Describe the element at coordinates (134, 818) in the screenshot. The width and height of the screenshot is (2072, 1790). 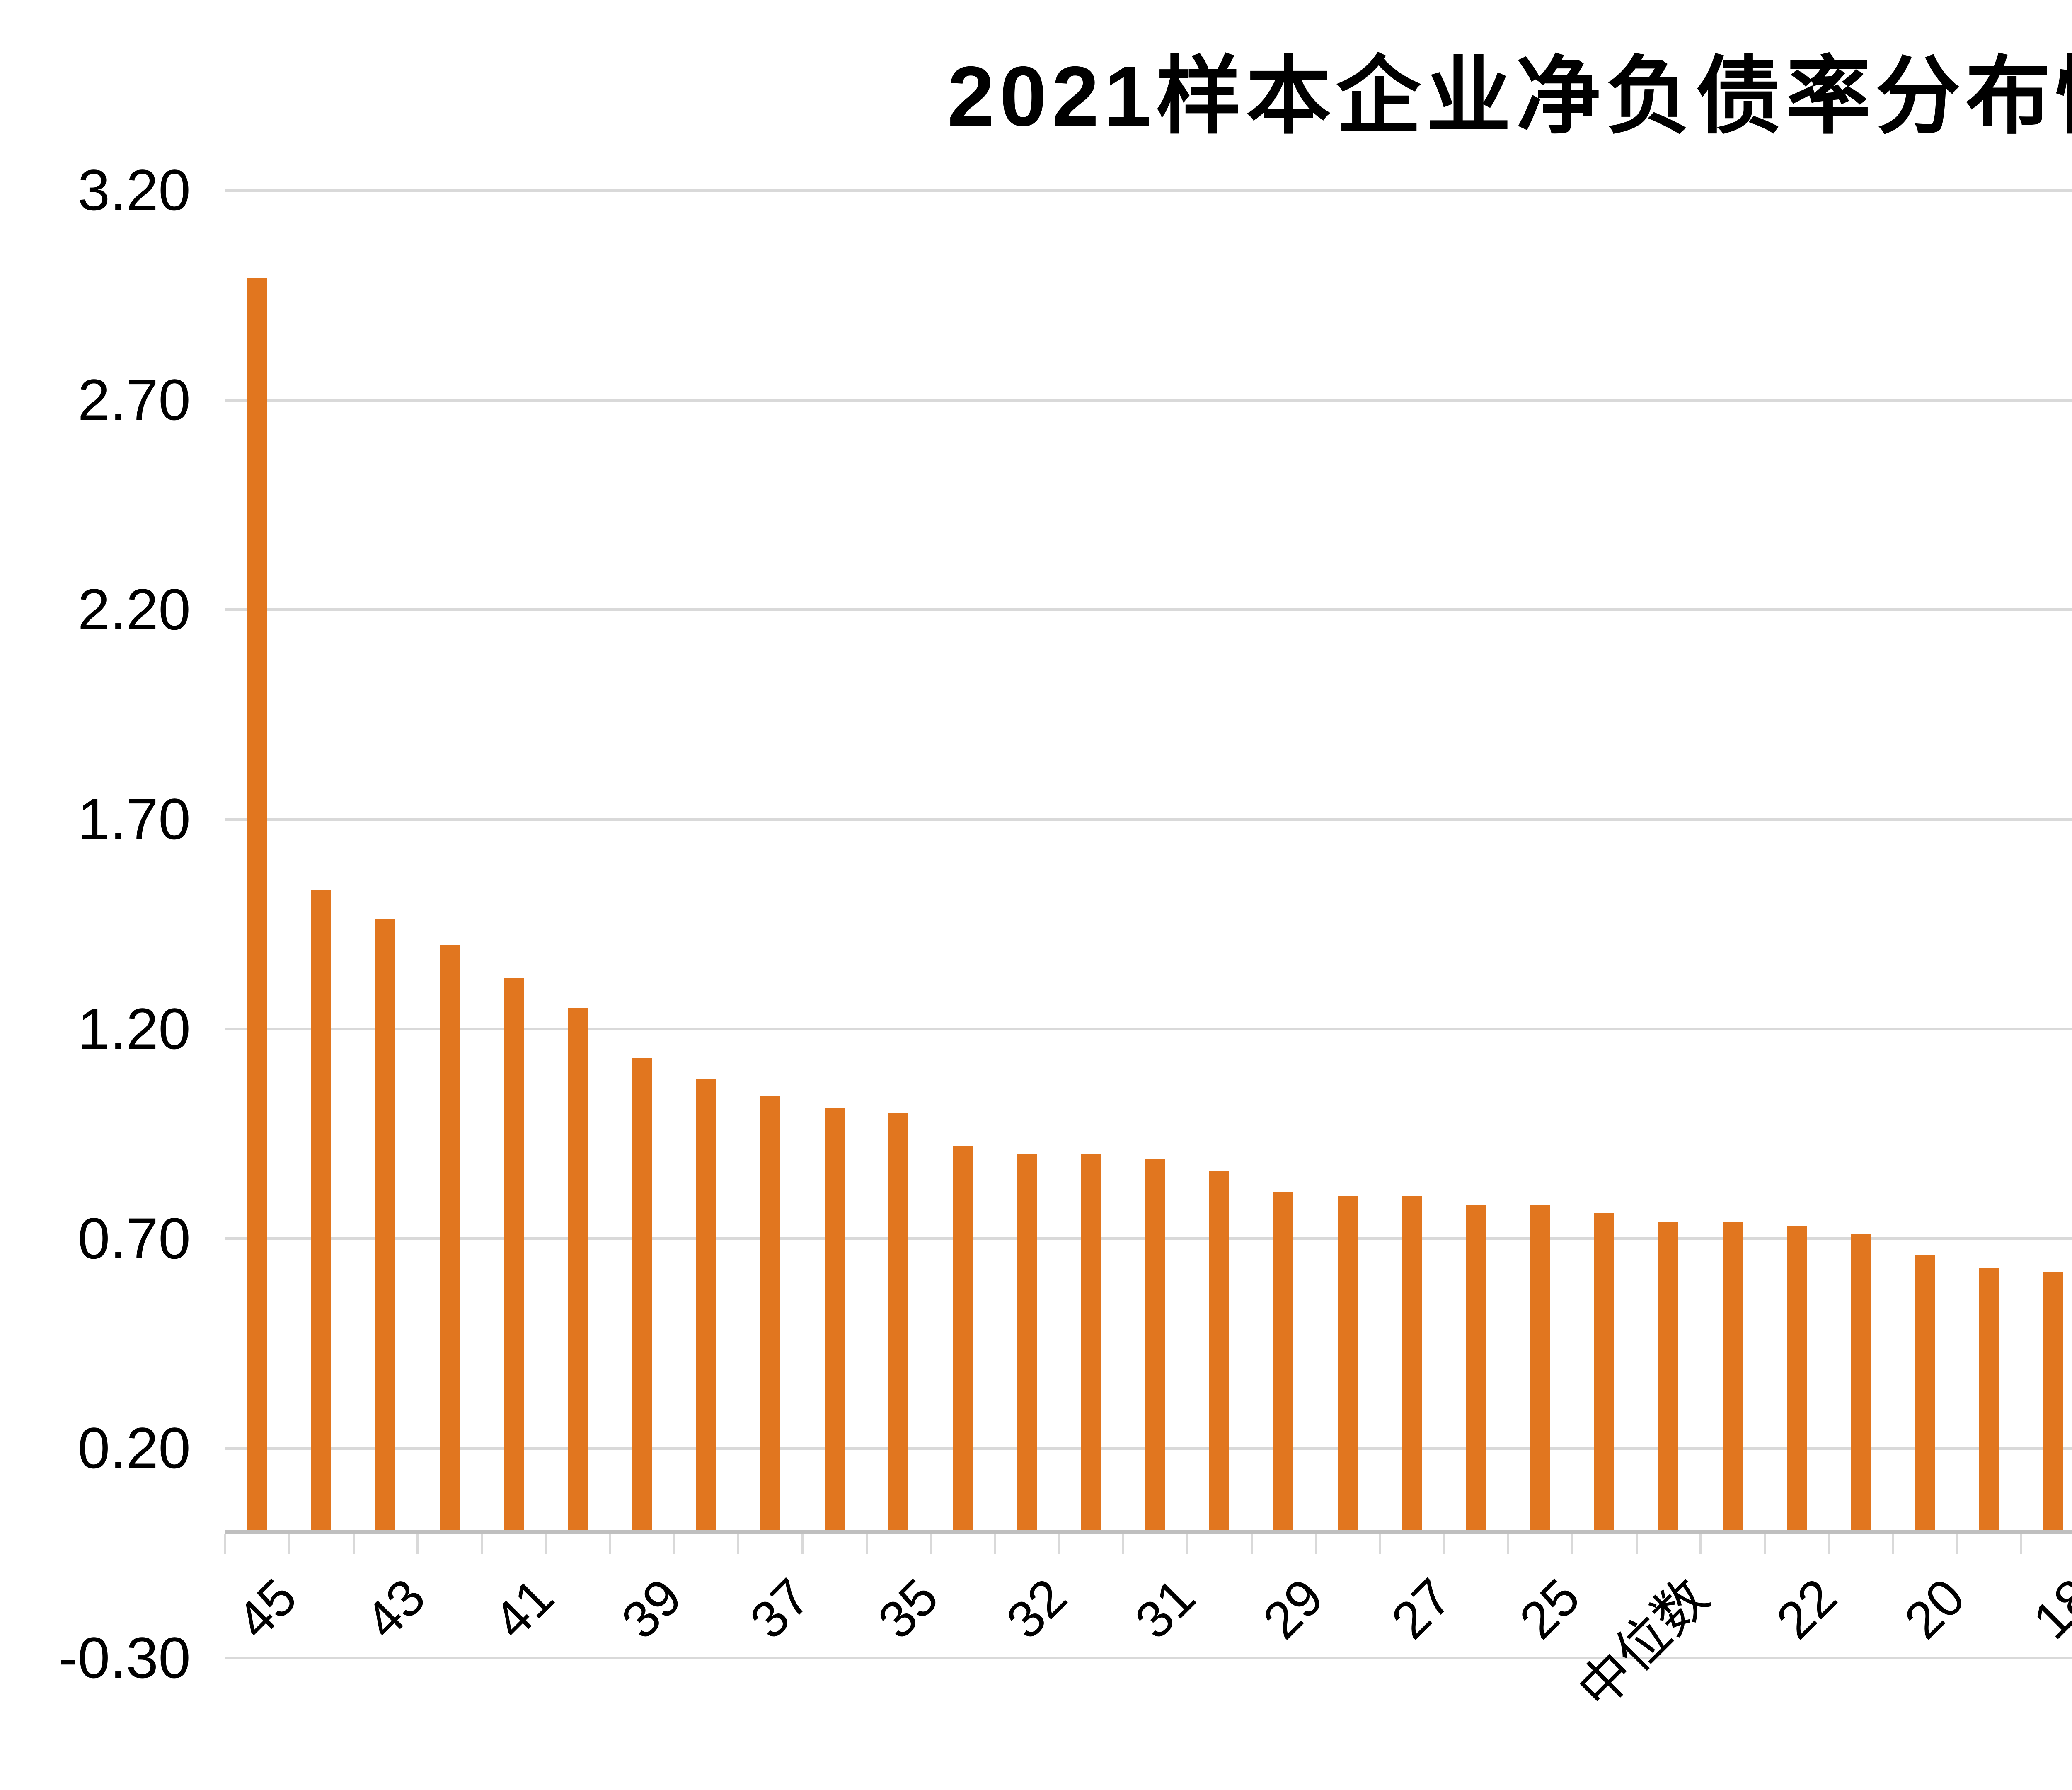
I see `y-axis-tick-label: 1.70` at that location.